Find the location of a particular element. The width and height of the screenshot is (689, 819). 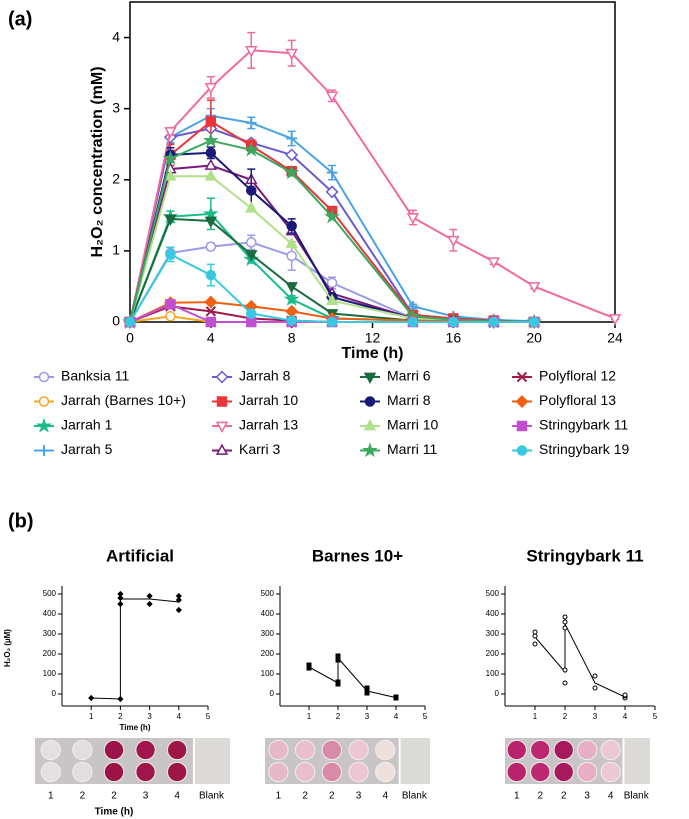

chart-title: Artificial is located at coordinates (140, 555).